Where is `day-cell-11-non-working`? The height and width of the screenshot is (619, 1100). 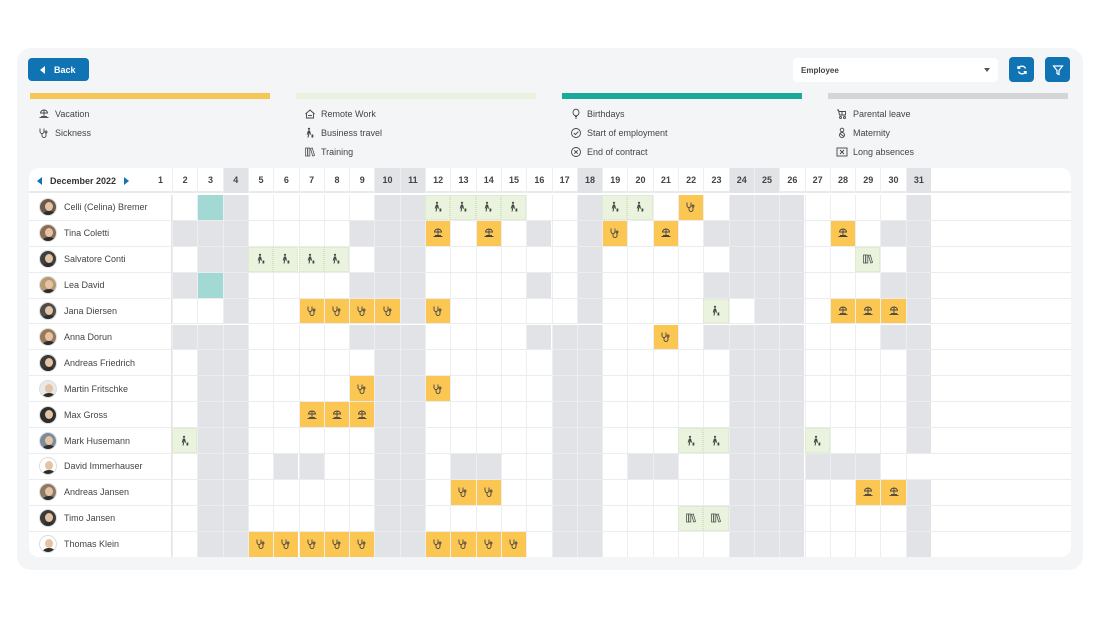 day-cell-11-non-working is located at coordinates (412, 337).